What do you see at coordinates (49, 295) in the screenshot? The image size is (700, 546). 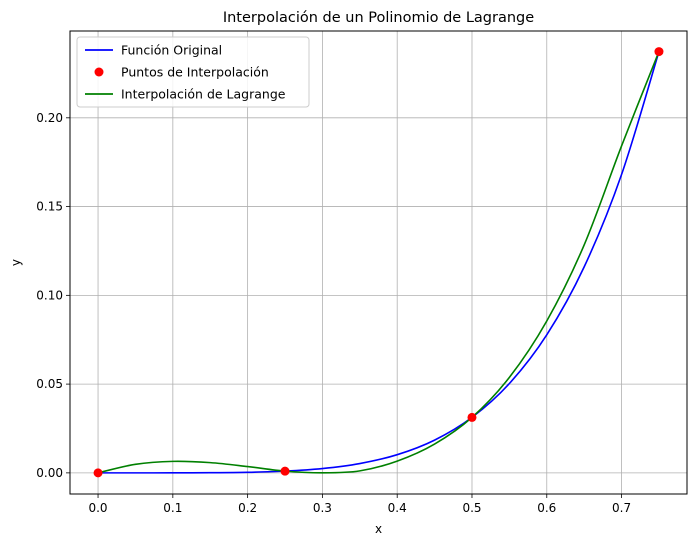 I see `y-tick-label: 0.10` at bounding box center [49, 295].